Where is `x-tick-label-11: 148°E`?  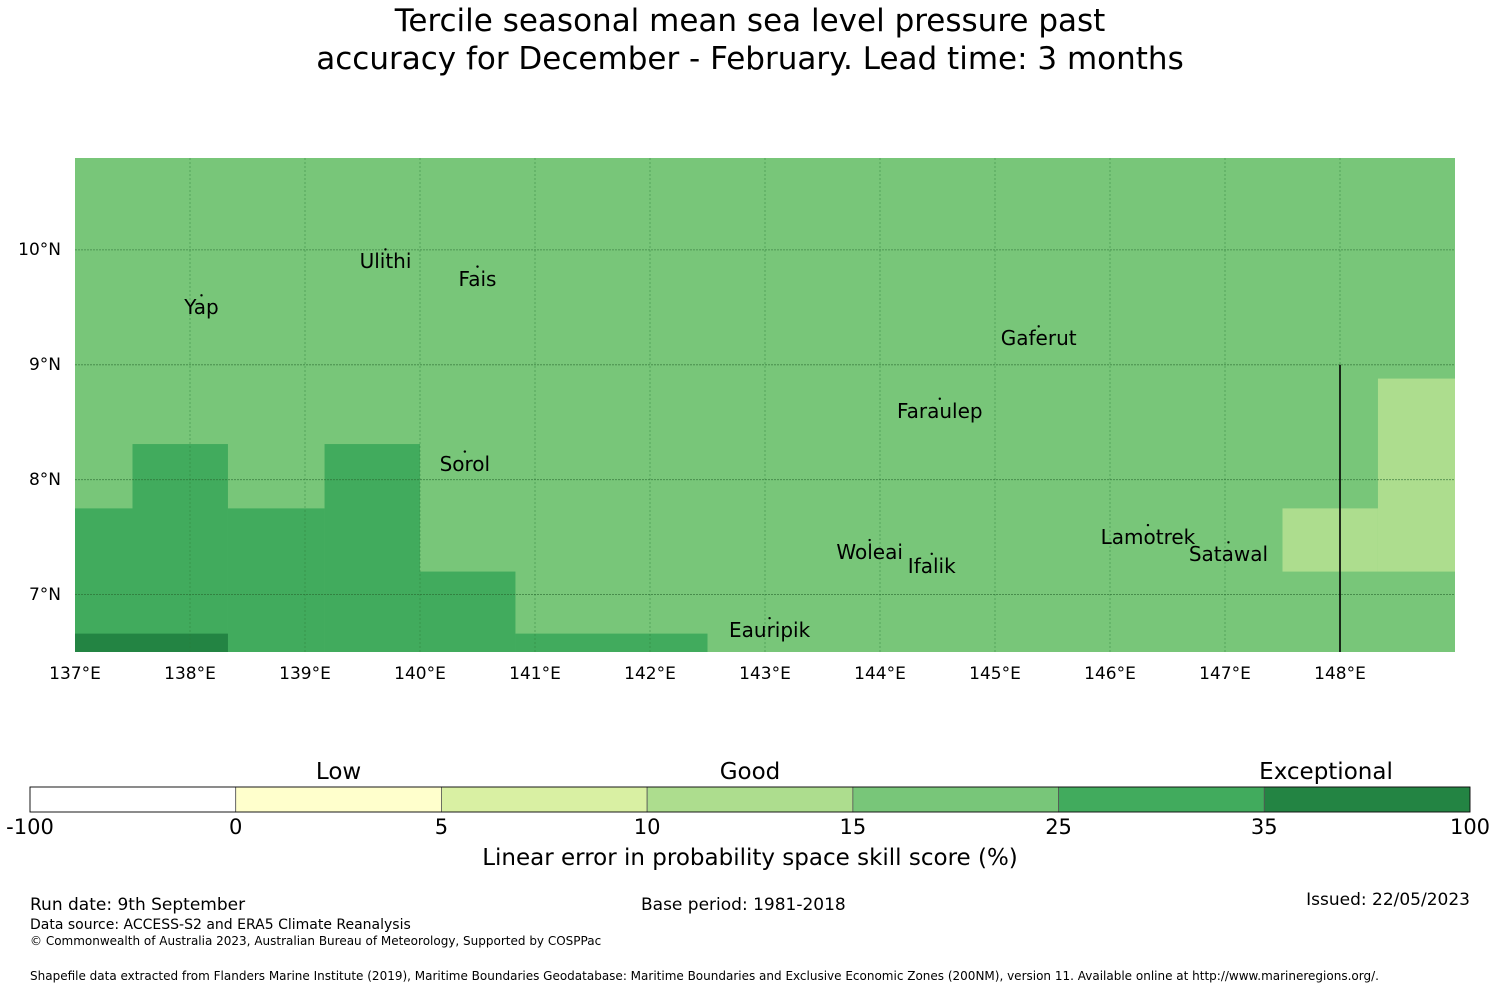
x-tick-label-11: 148°E is located at coordinates (1340, 674).